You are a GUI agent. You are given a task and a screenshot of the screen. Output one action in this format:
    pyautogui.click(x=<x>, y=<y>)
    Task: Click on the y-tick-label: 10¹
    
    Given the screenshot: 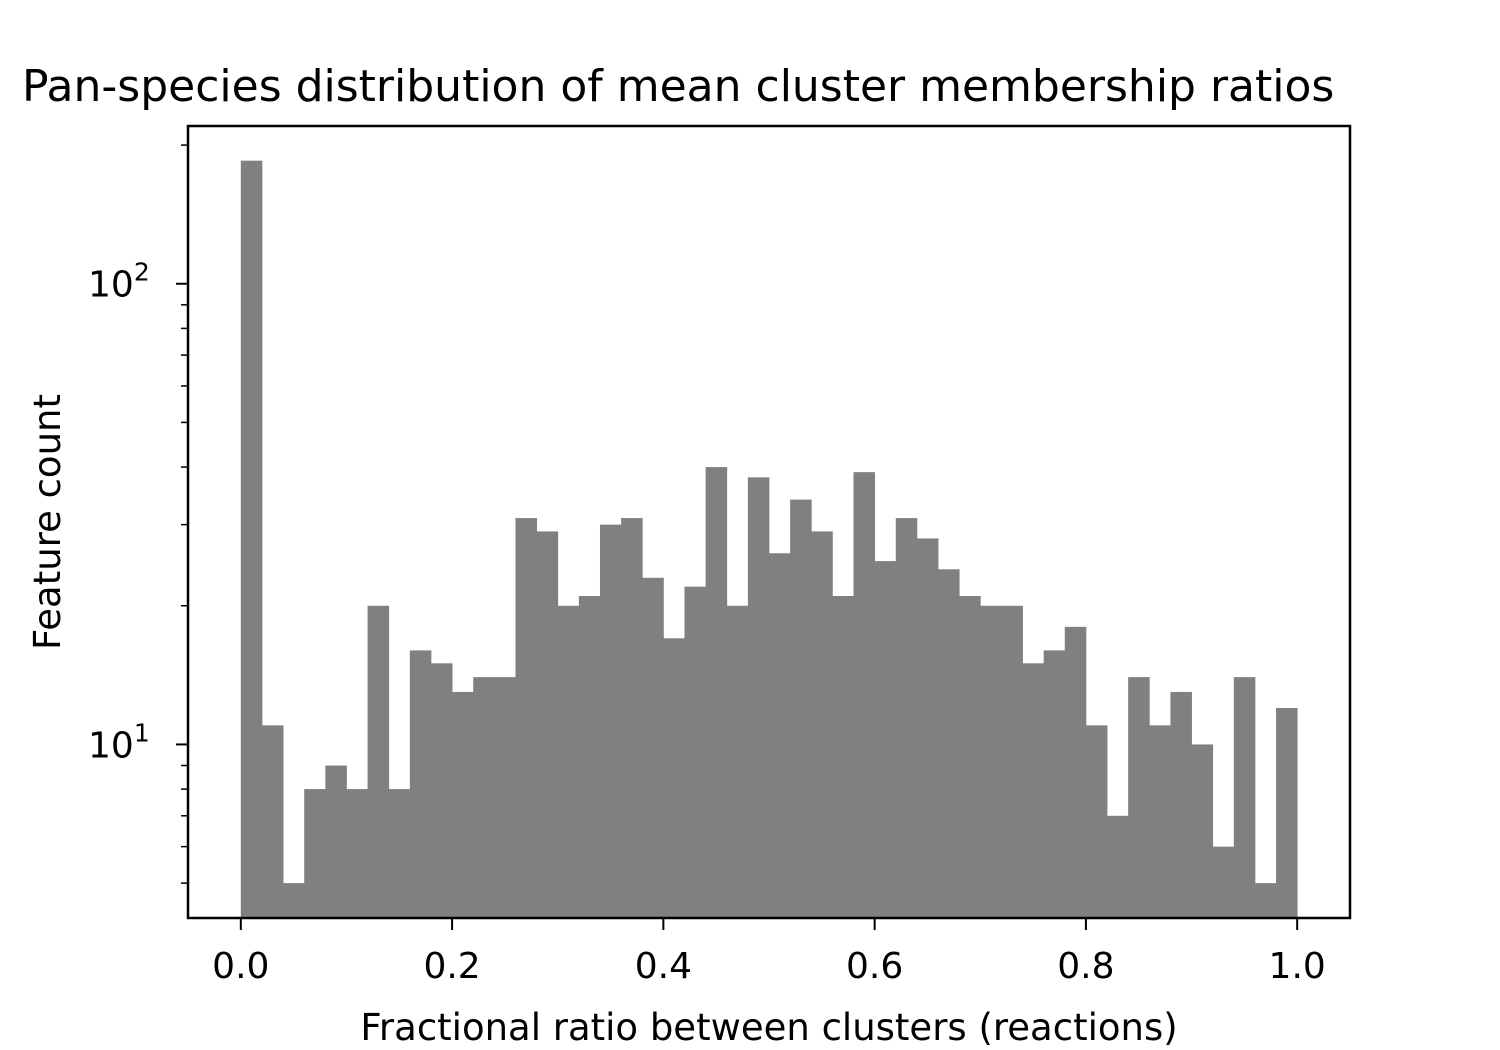 What is the action you would take?
    pyautogui.click(x=119, y=742)
    